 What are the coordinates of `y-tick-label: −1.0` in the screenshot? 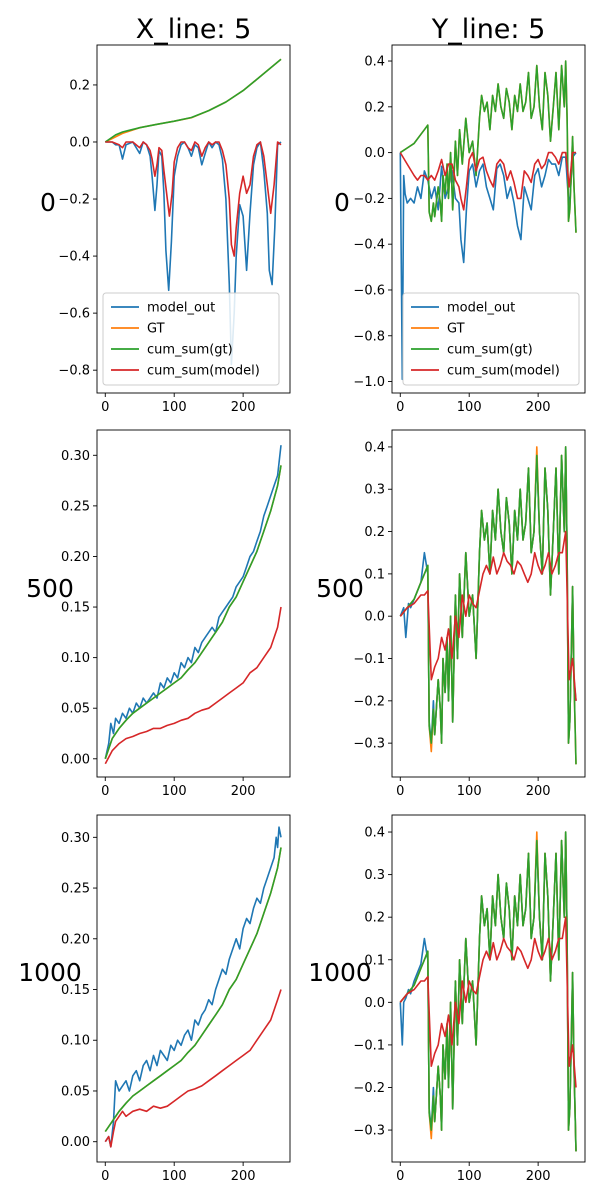 It's located at (369, 382).